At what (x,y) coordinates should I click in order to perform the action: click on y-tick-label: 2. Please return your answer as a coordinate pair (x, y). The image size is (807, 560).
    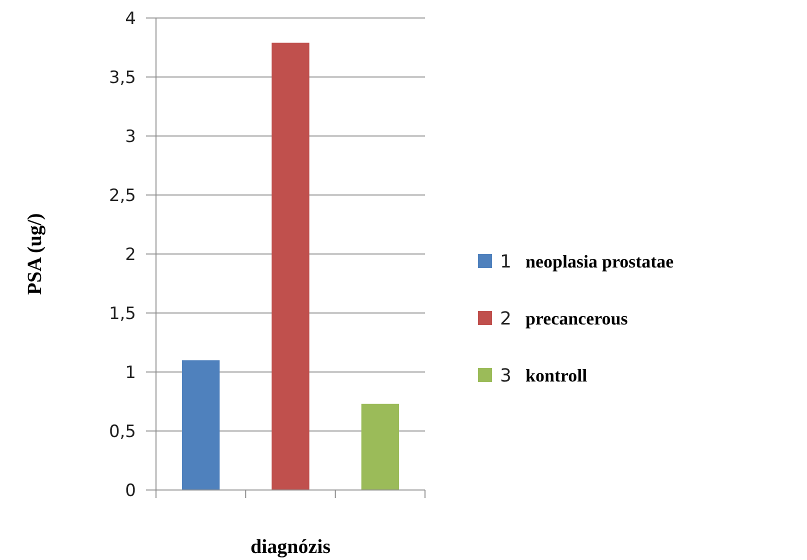
    Looking at the image, I should click on (130, 254).